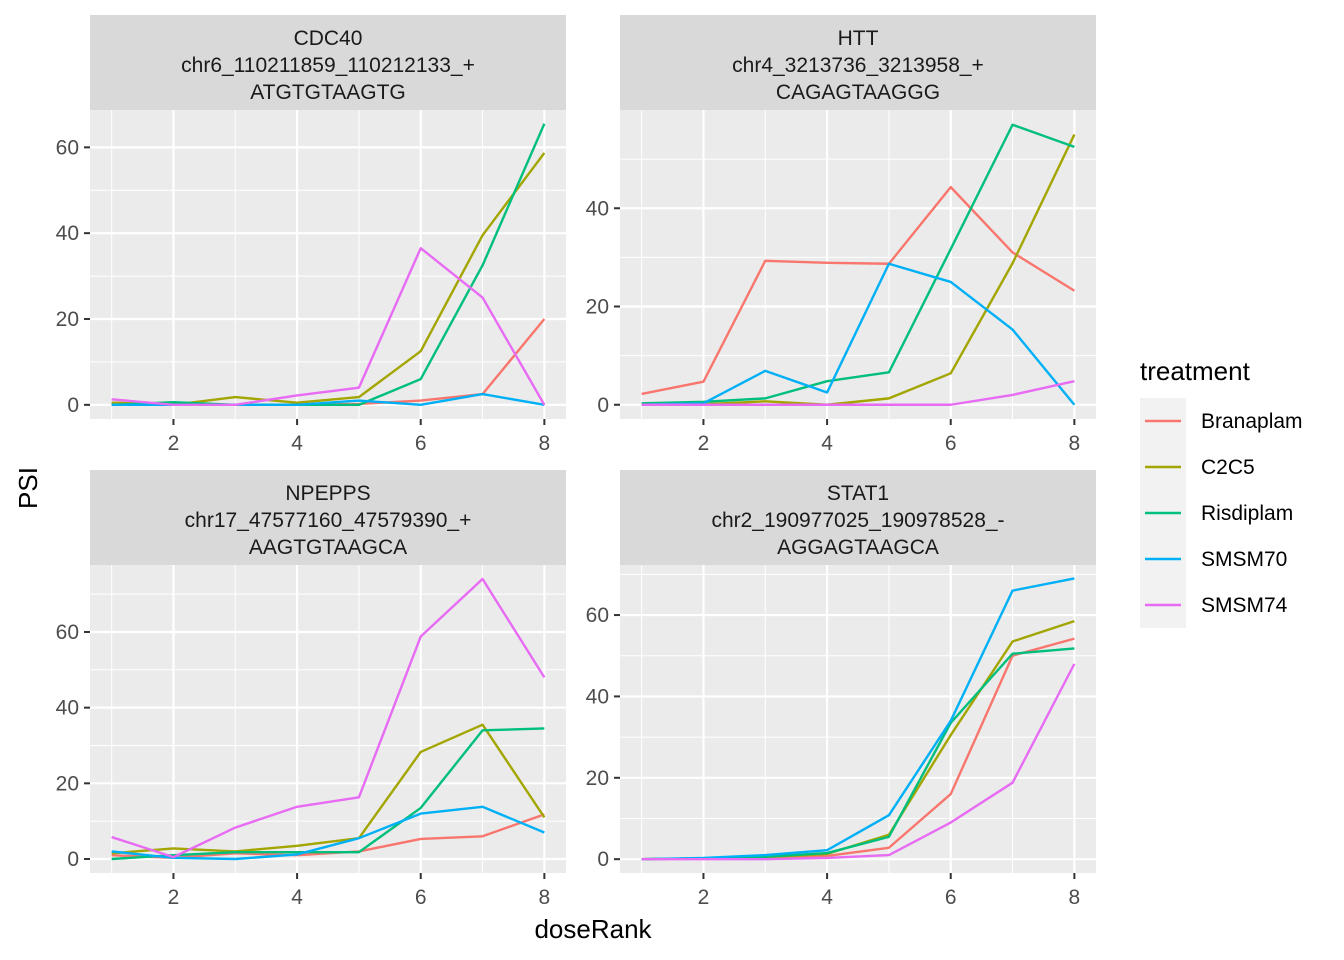  I want to click on panel-strip-sequence: ATGTGTAAGTG, so click(328, 92).